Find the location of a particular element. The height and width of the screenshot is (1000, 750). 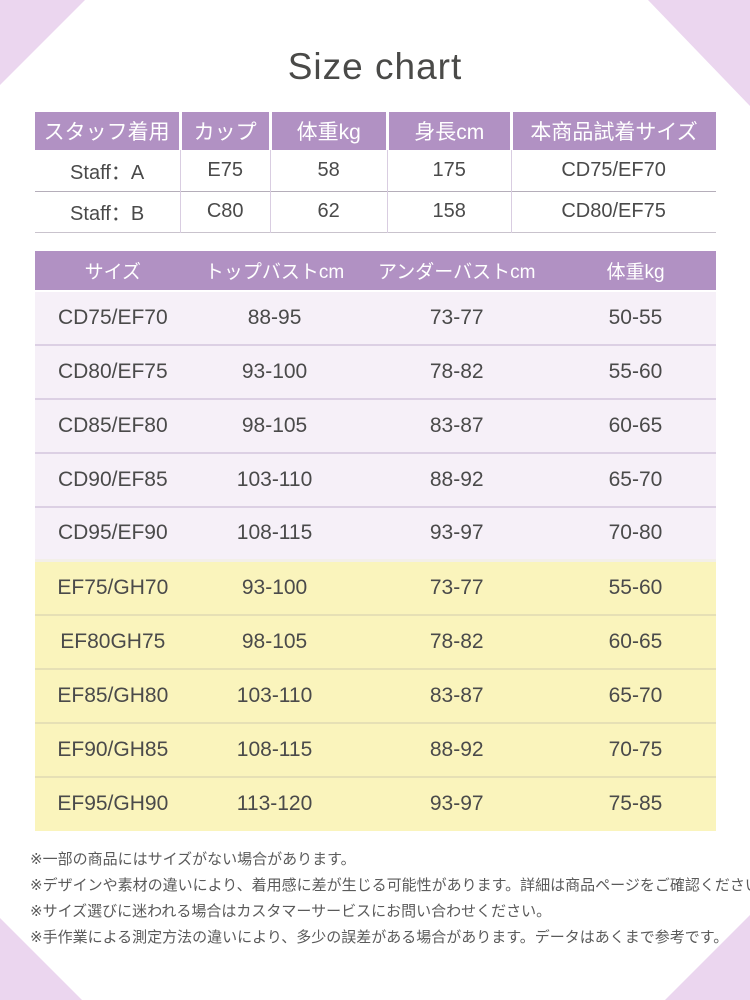

top-bust-cell: 88-95 is located at coordinates (274, 317).